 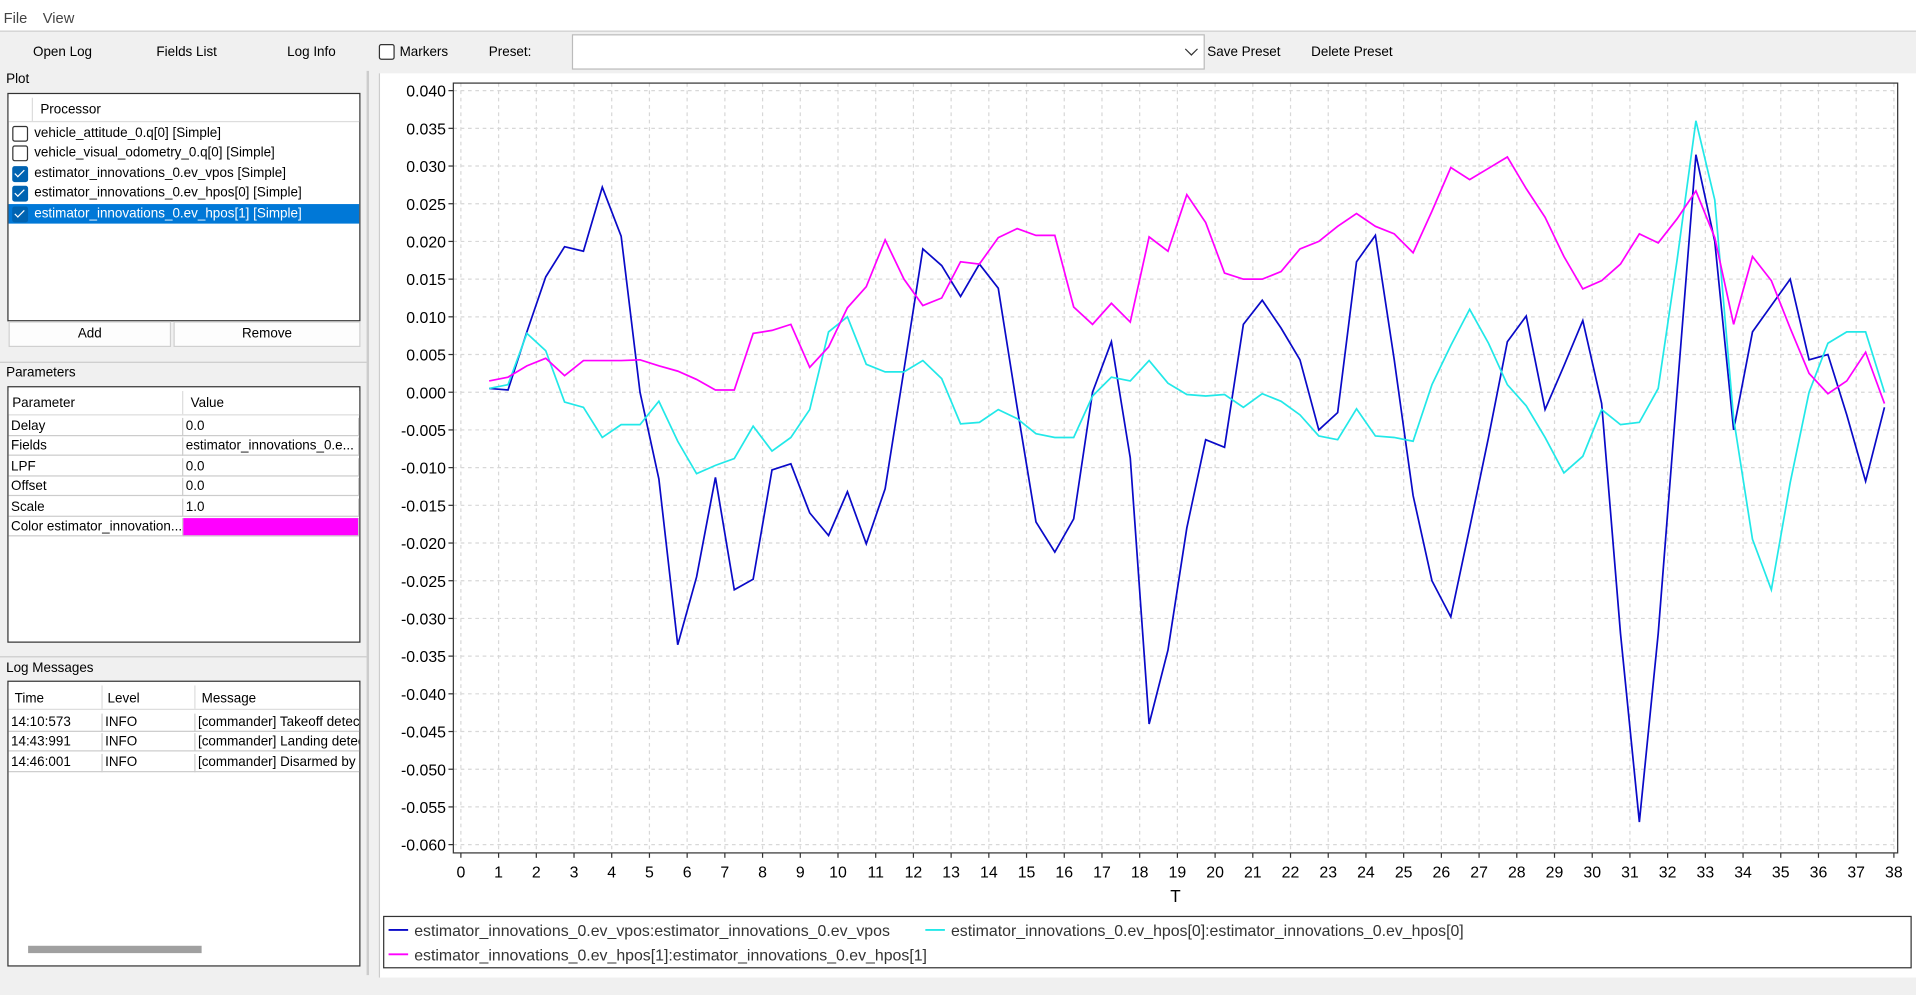 I want to click on y-tick-label: 0.020, so click(x=426, y=243).